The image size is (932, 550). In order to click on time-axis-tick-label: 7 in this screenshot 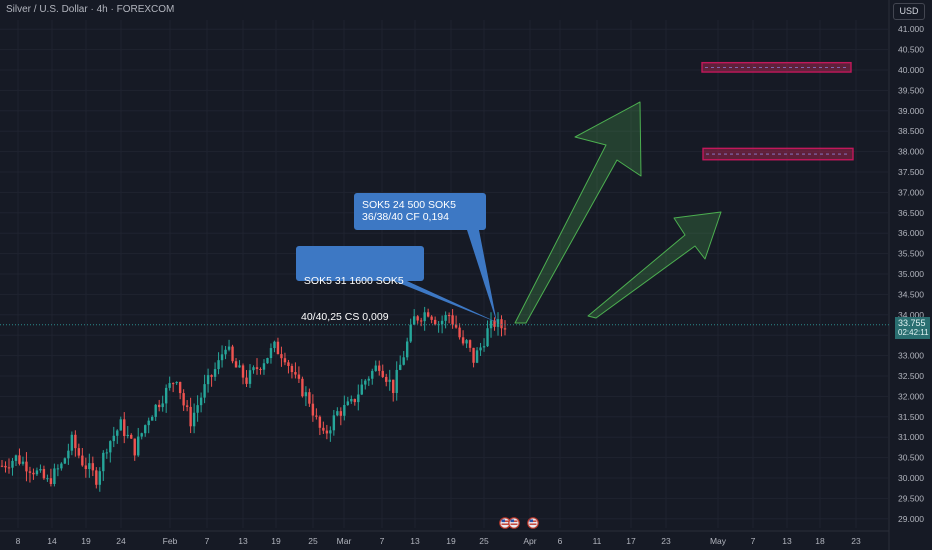, I will do `click(753, 541)`.